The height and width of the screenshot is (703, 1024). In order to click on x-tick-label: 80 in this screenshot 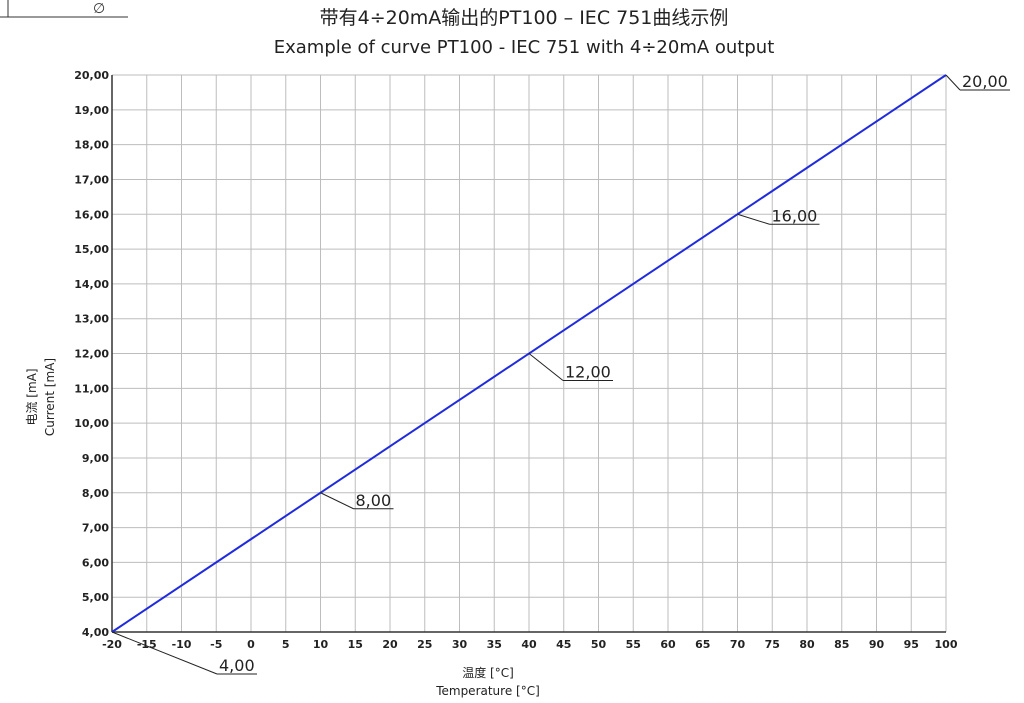, I will do `click(807, 644)`.